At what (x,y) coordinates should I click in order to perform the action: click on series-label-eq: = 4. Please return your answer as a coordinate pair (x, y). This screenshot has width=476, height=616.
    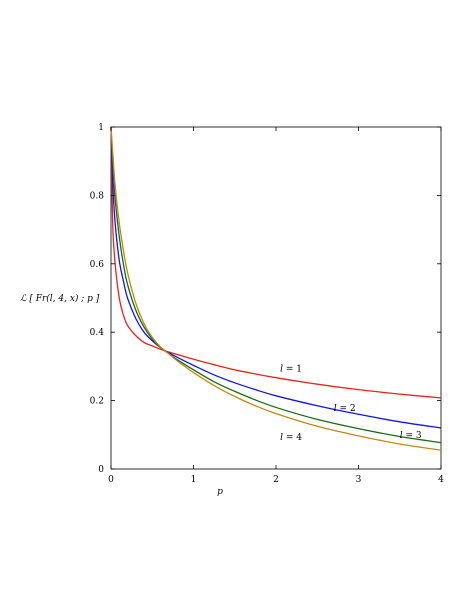
    Looking at the image, I should click on (292, 438).